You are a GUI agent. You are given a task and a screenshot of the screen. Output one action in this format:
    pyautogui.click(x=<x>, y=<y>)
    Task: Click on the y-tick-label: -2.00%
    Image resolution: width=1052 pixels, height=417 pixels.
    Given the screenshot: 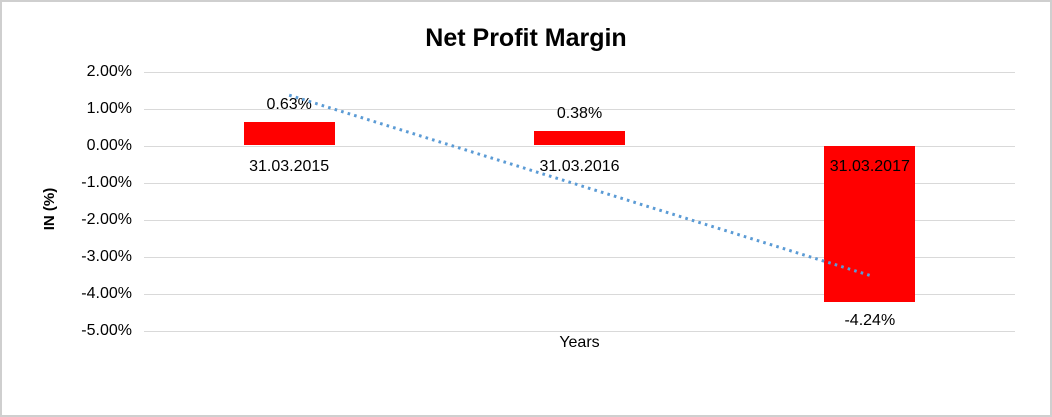 What is the action you would take?
    pyautogui.click(x=106, y=219)
    